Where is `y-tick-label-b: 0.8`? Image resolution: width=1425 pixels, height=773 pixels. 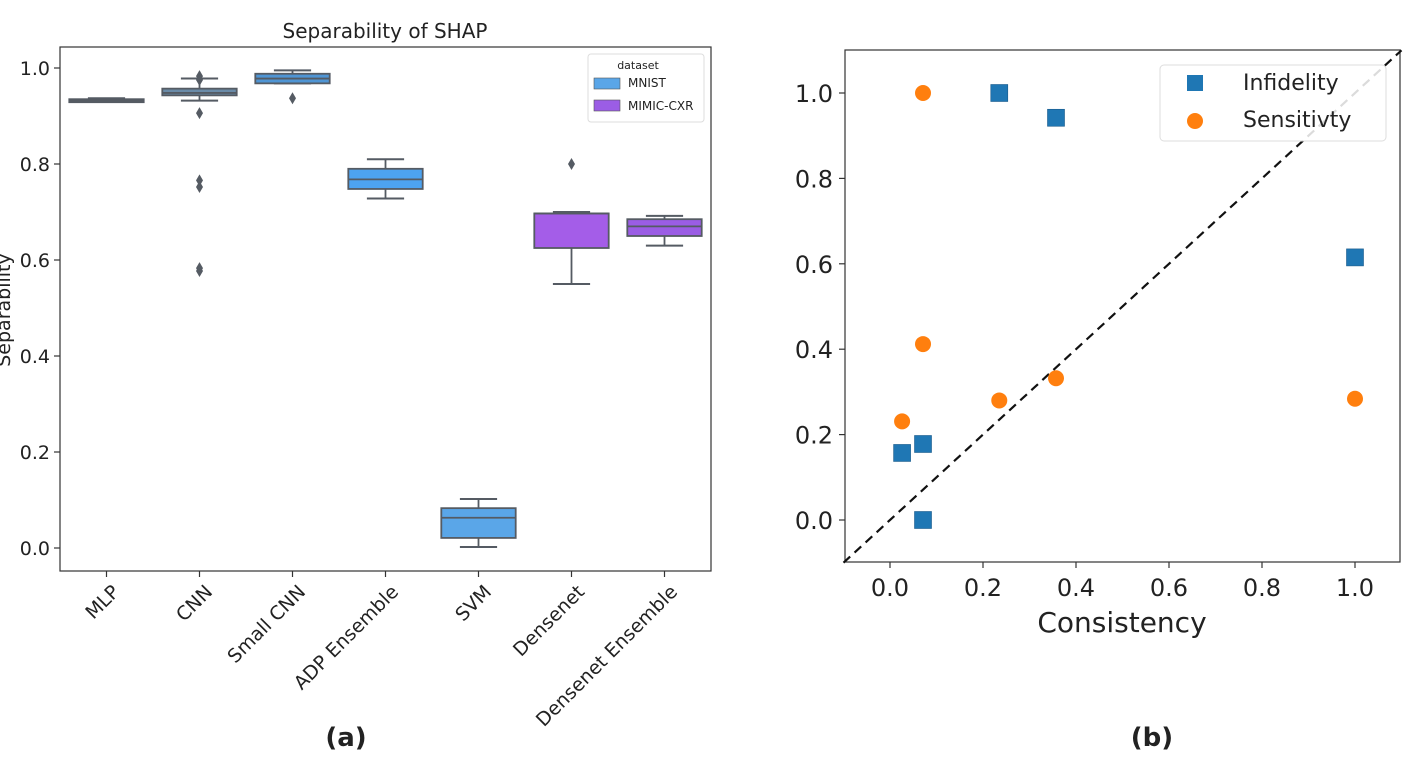
y-tick-label-b: 0.8 is located at coordinates (814, 179).